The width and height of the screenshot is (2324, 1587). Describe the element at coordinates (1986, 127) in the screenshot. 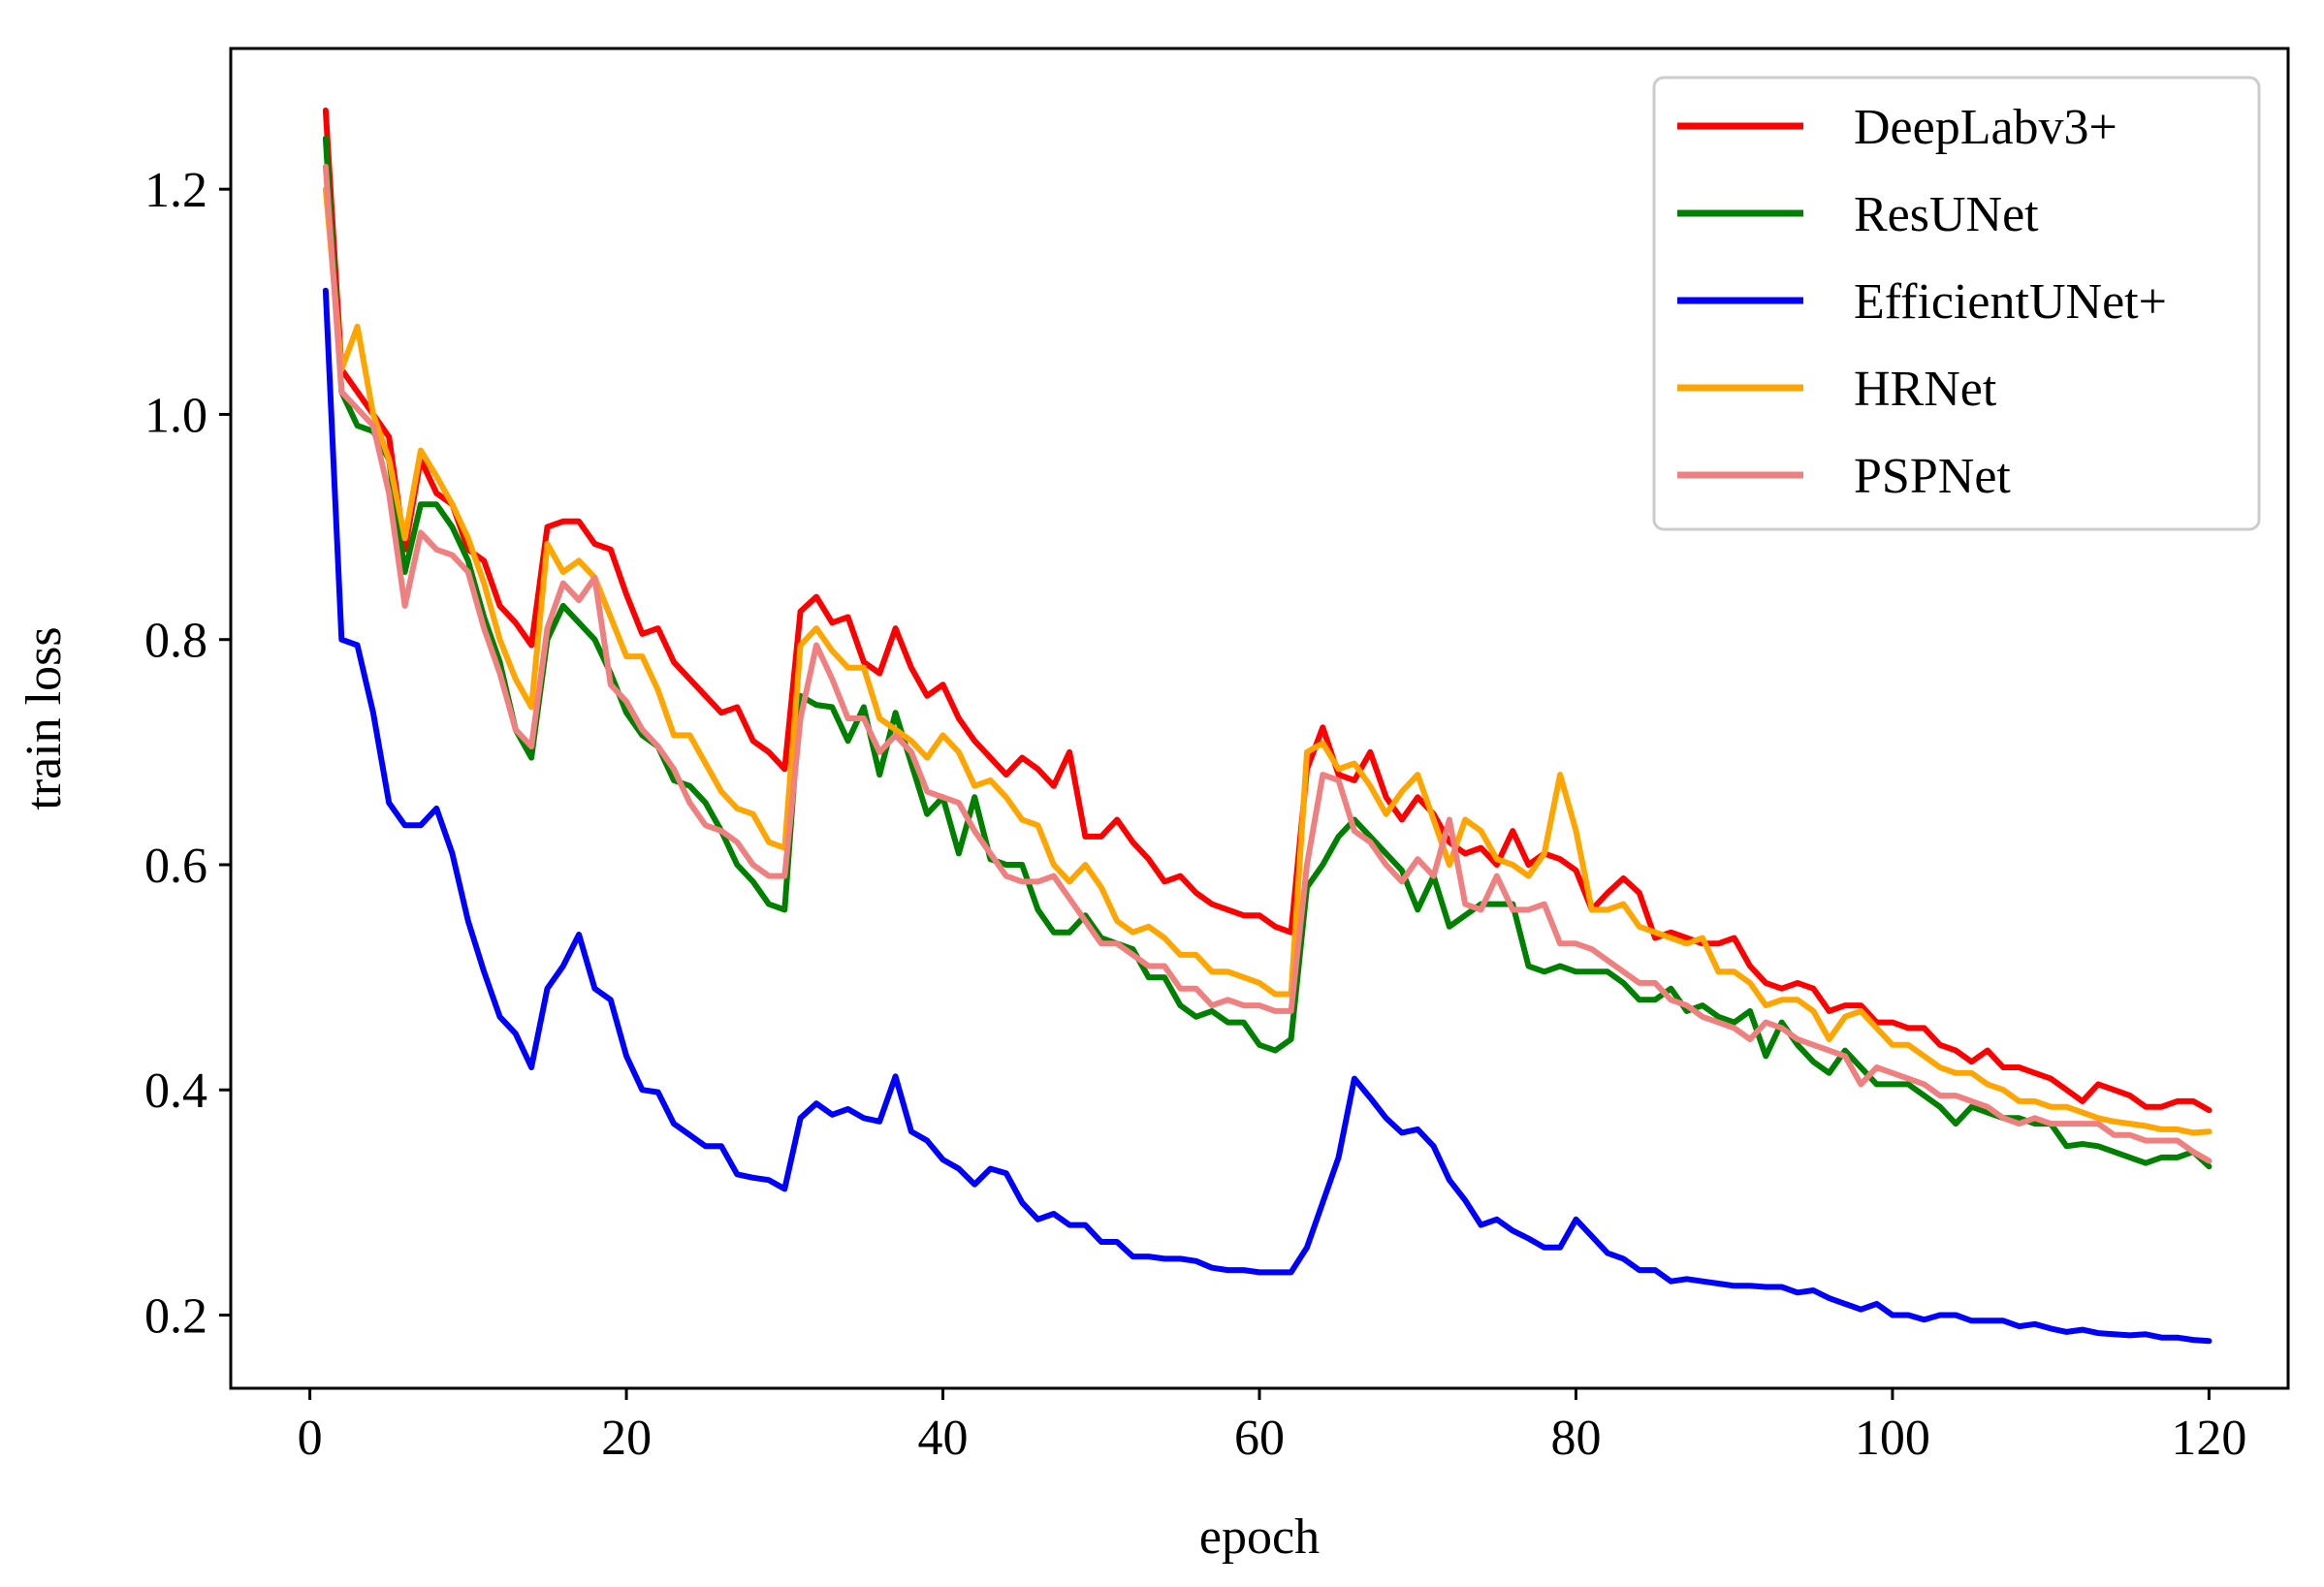

I see `legend-label: DeepLabv3+` at that location.